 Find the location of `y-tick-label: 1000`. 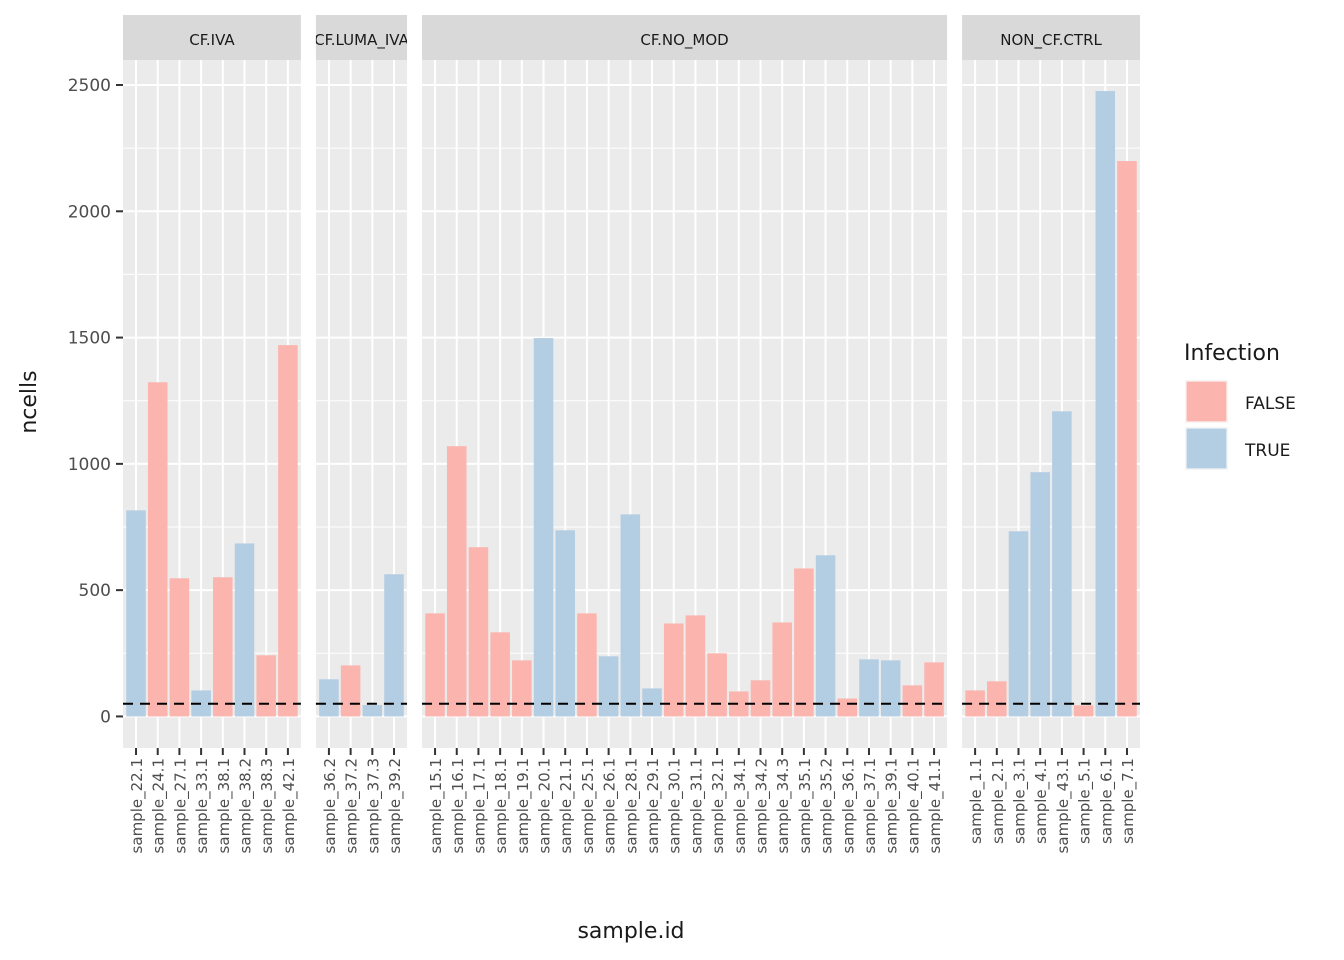

y-tick-label: 1000 is located at coordinates (89, 465).